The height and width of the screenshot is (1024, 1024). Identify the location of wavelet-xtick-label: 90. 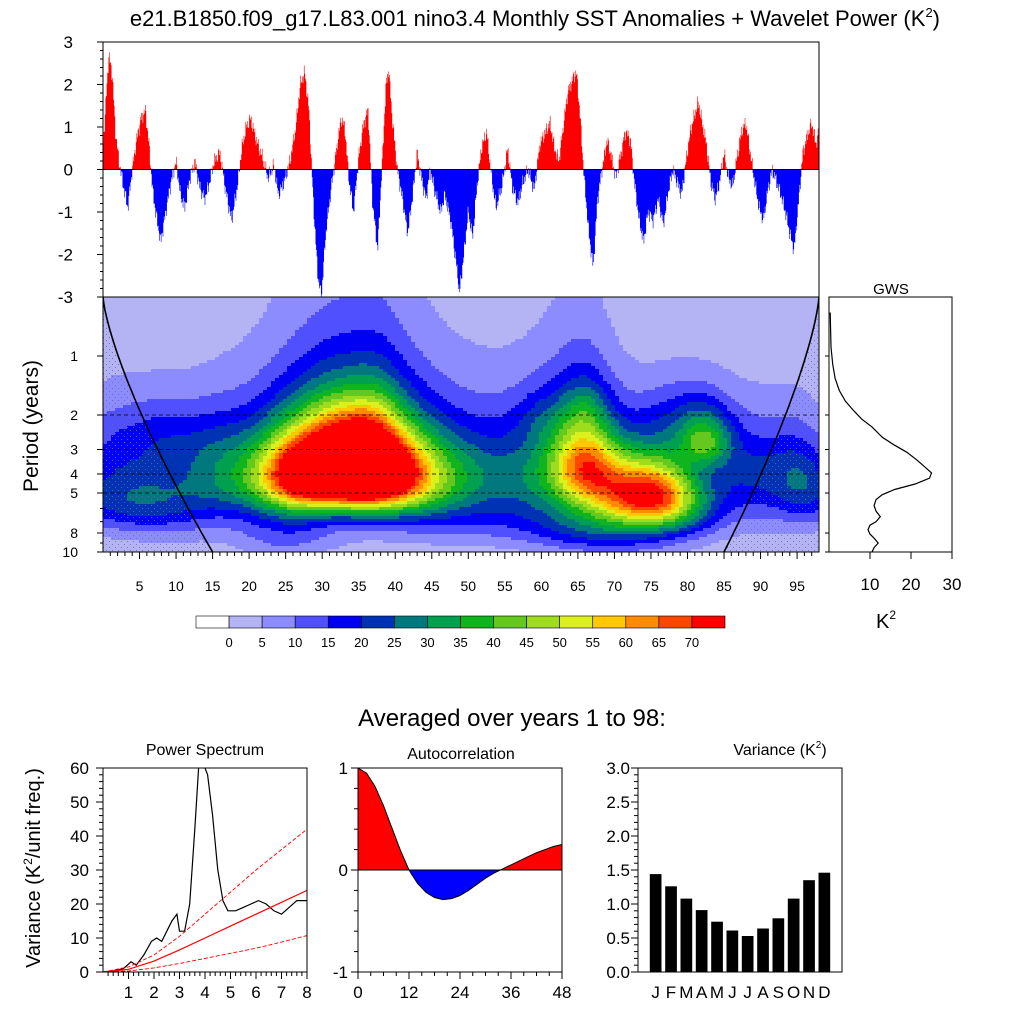
(761, 586).